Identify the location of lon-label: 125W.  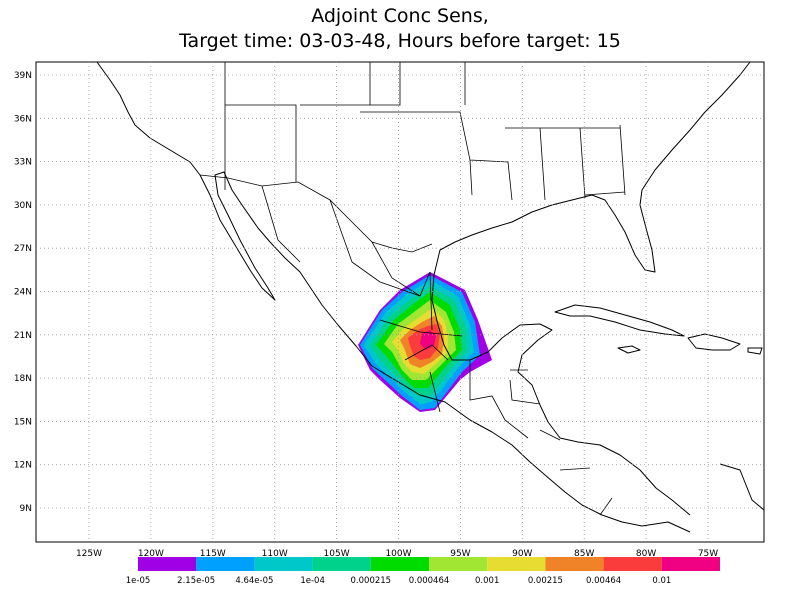
(89, 554).